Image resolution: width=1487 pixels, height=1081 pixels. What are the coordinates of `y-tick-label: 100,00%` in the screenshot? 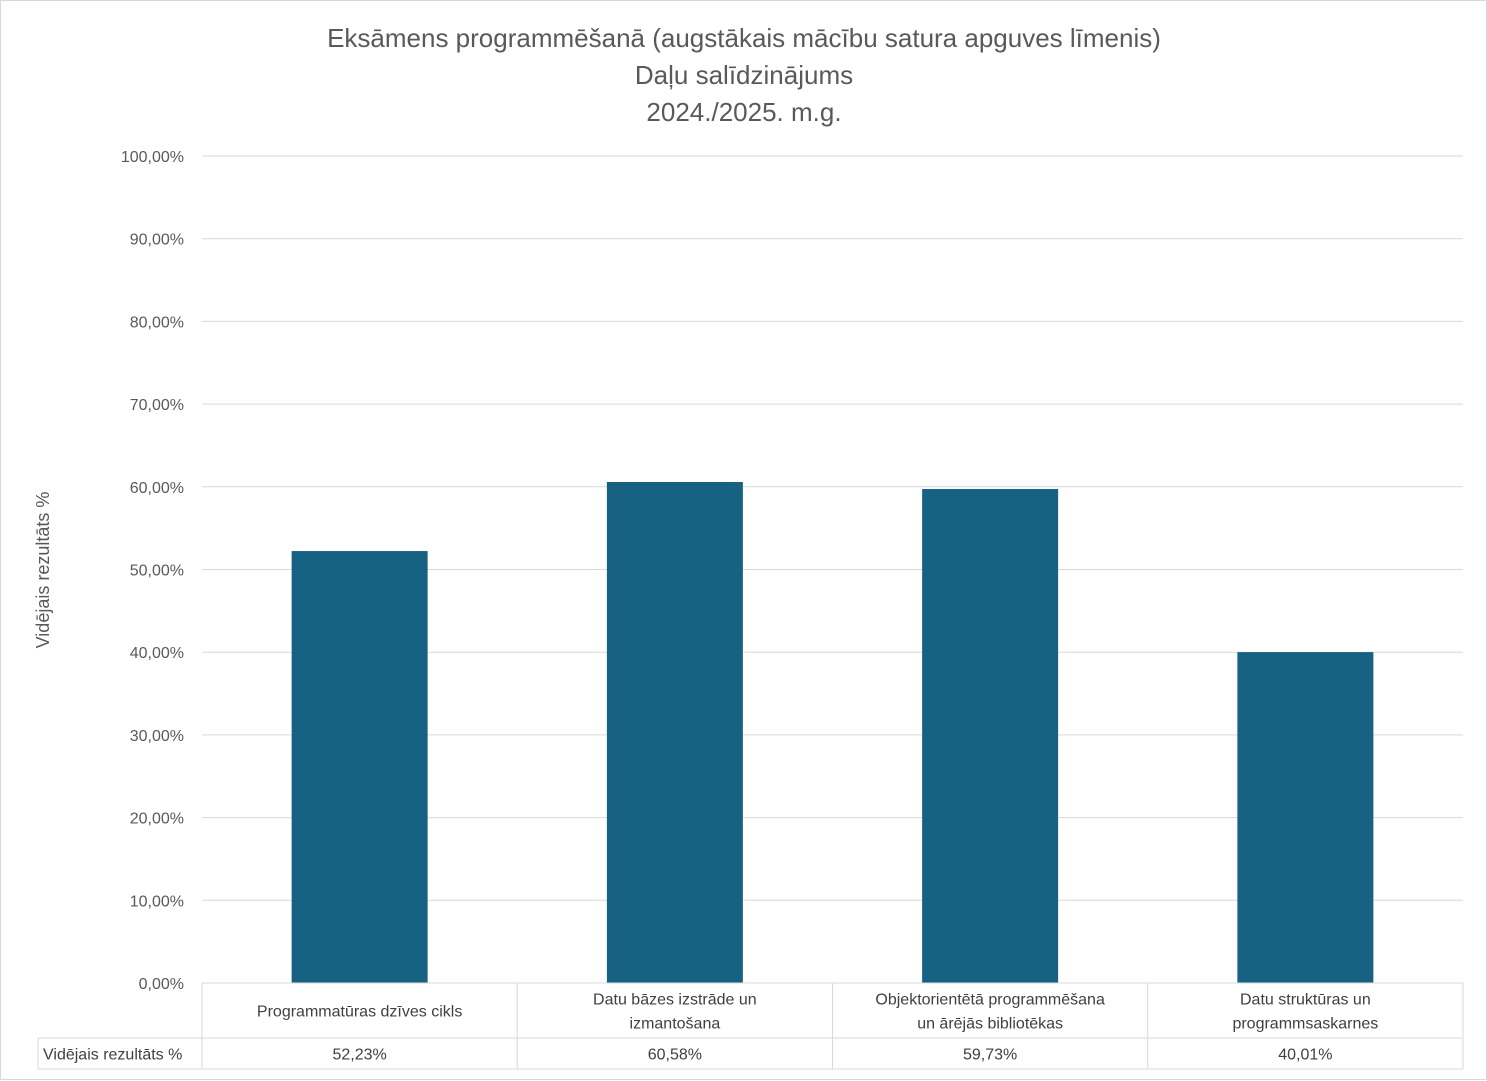 It's located at (152, 157).